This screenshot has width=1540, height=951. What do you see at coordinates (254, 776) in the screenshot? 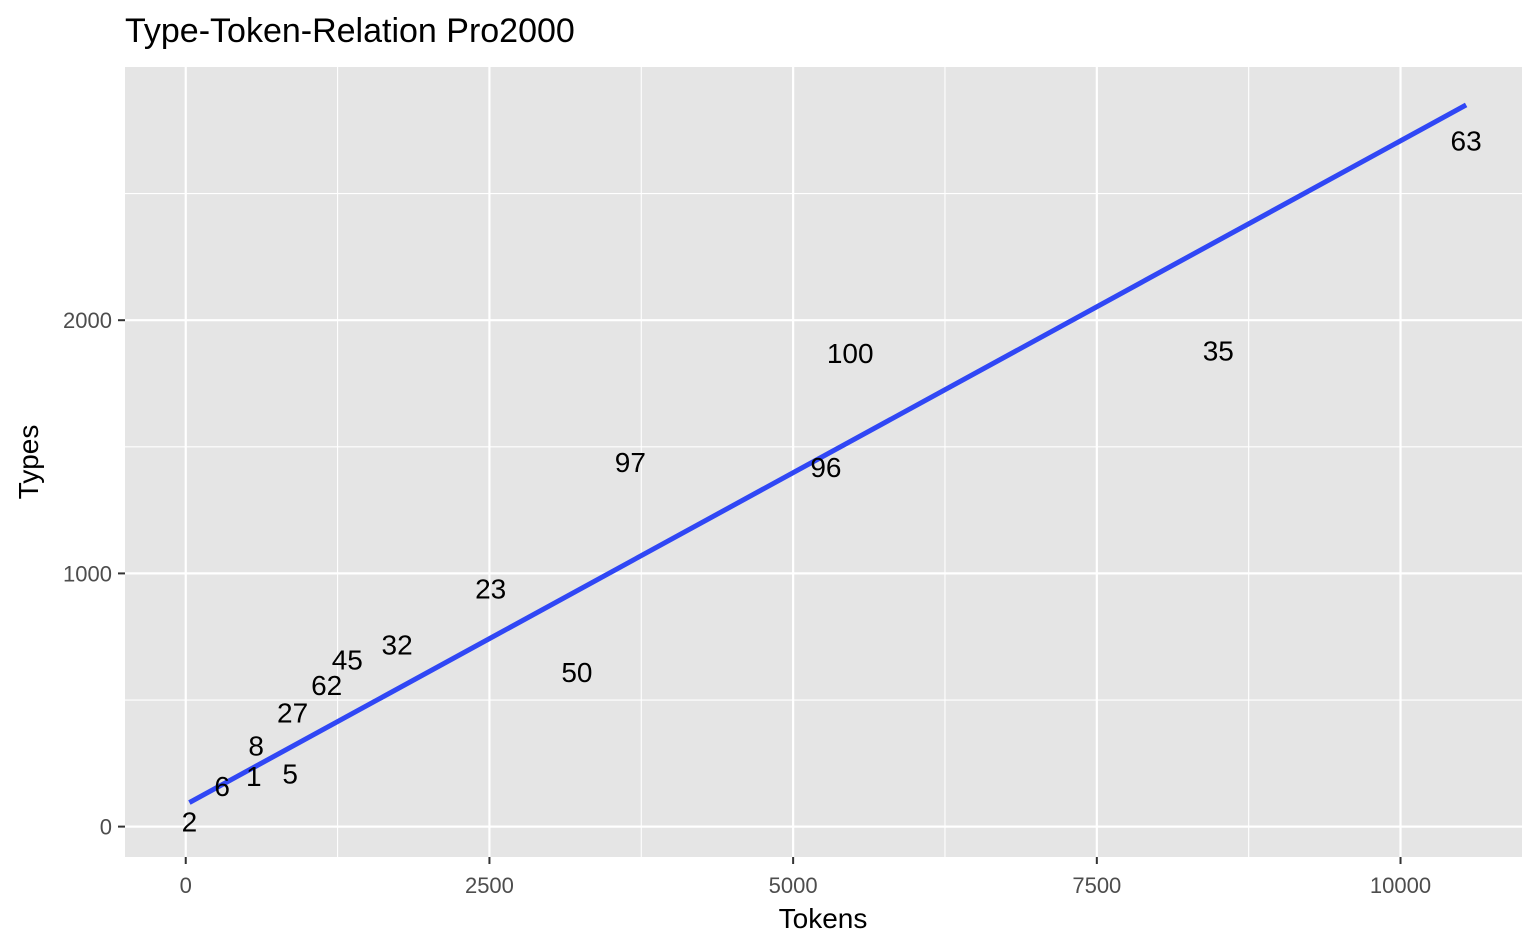
I see `point-label-1: 1` at bounding box center [254, 776].